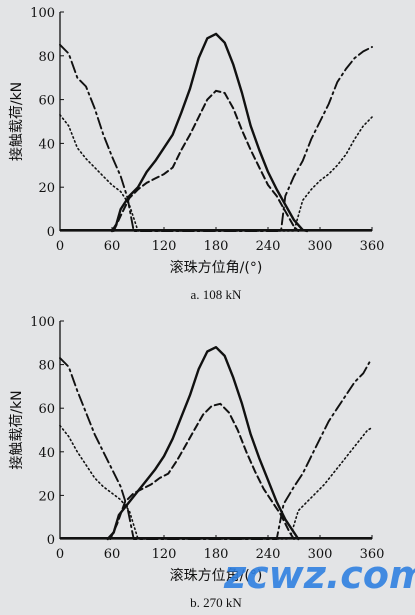 The image size is (415, 615). What do you see at coordinates (216, 602) in the screenshot?
I see `panel-caption: b. 270 kN` at bounding box center [216, 602].